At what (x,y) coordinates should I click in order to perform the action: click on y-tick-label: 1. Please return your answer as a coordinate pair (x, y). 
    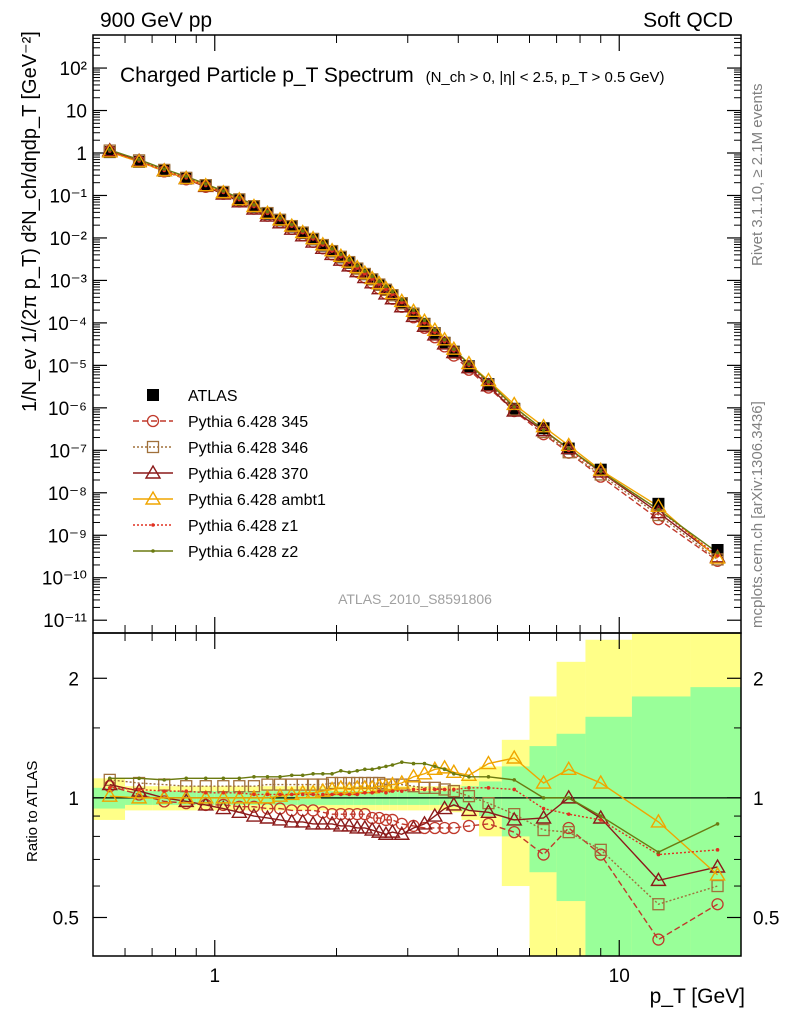
    Looking at the image, I should click on (81, 154).